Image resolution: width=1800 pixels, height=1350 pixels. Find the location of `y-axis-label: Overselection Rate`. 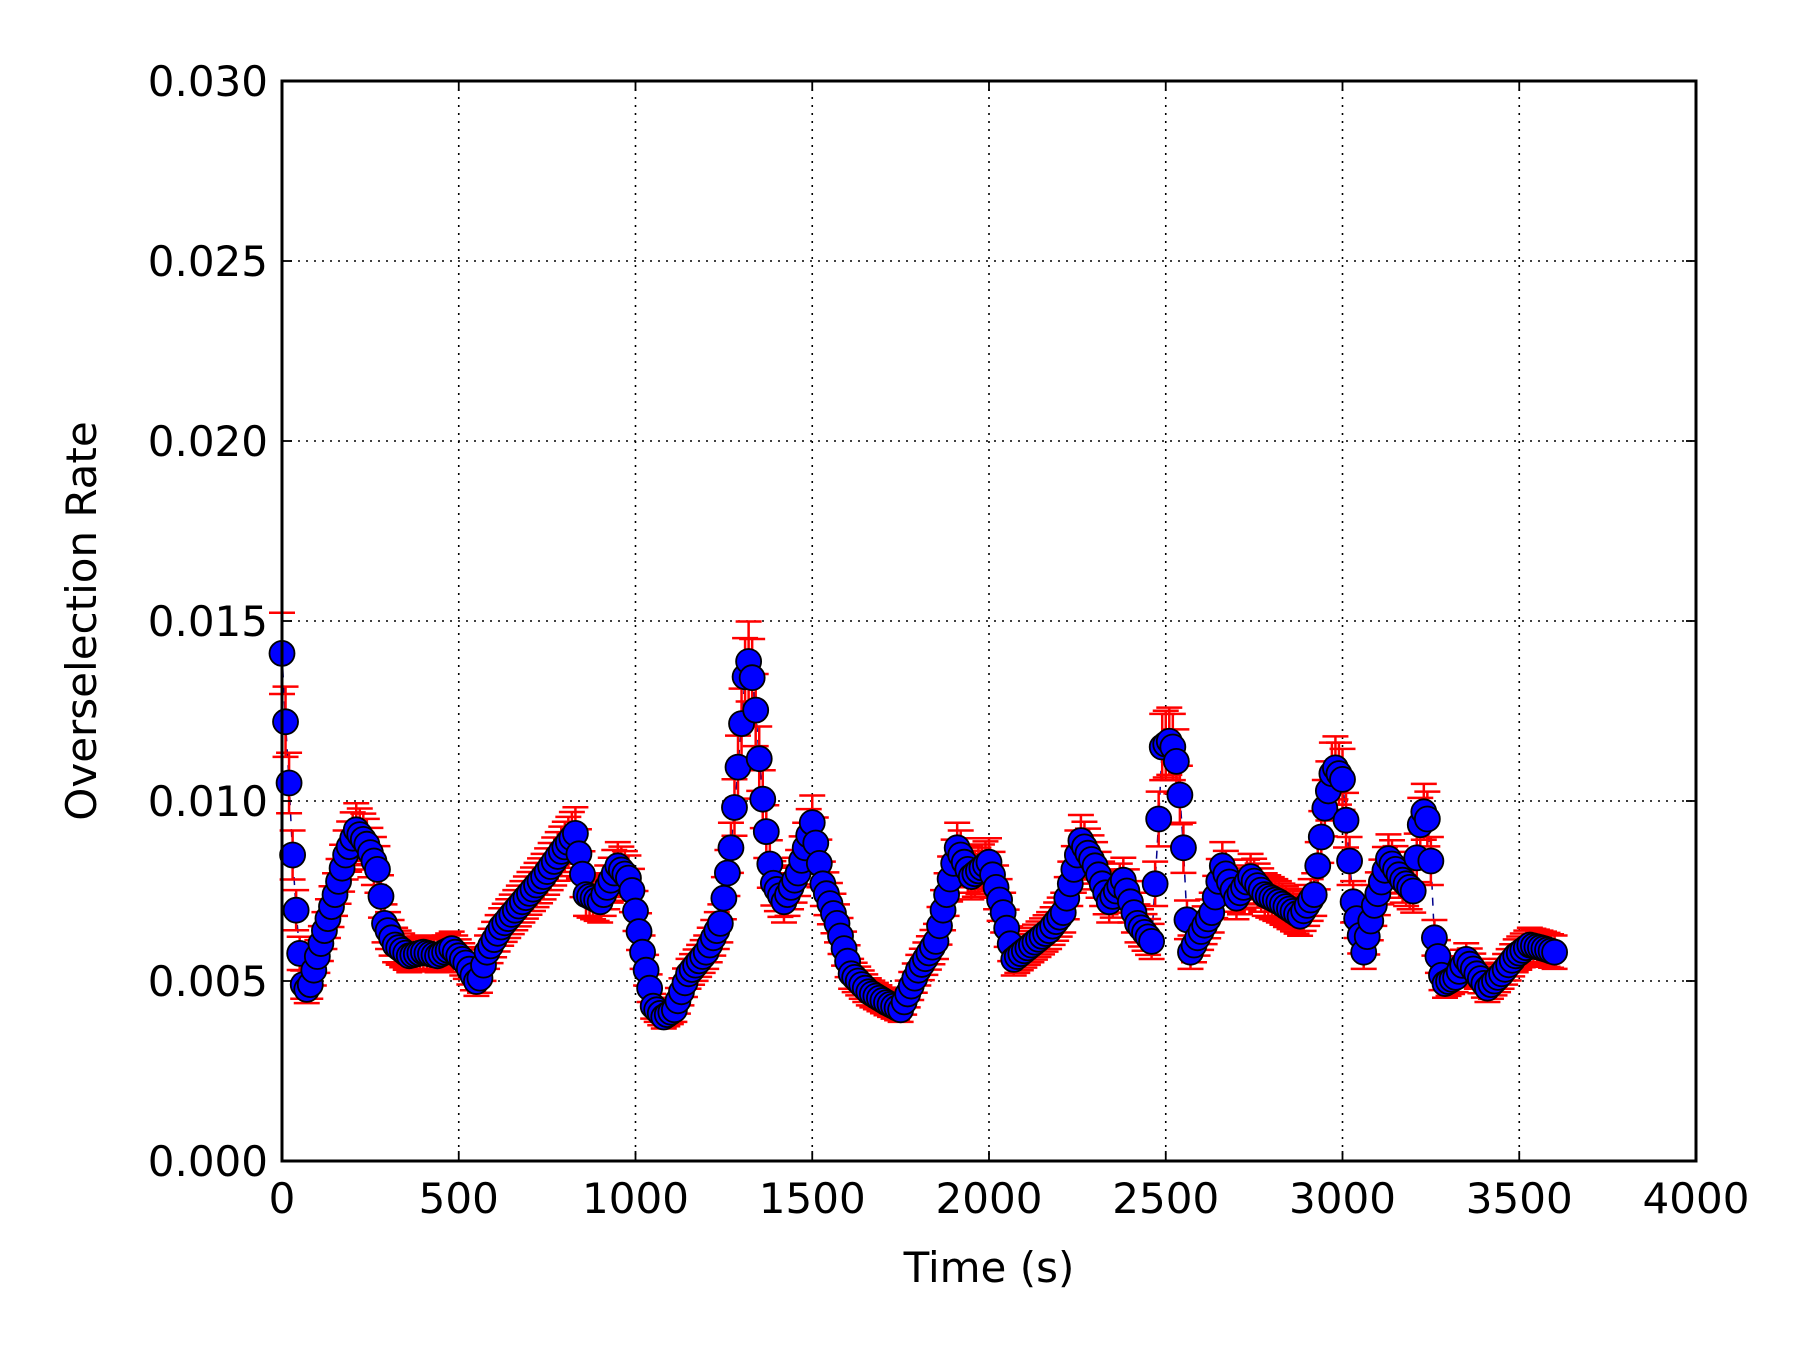

y-axis-label: Overselection Rate is located at coordinates (81, 620).